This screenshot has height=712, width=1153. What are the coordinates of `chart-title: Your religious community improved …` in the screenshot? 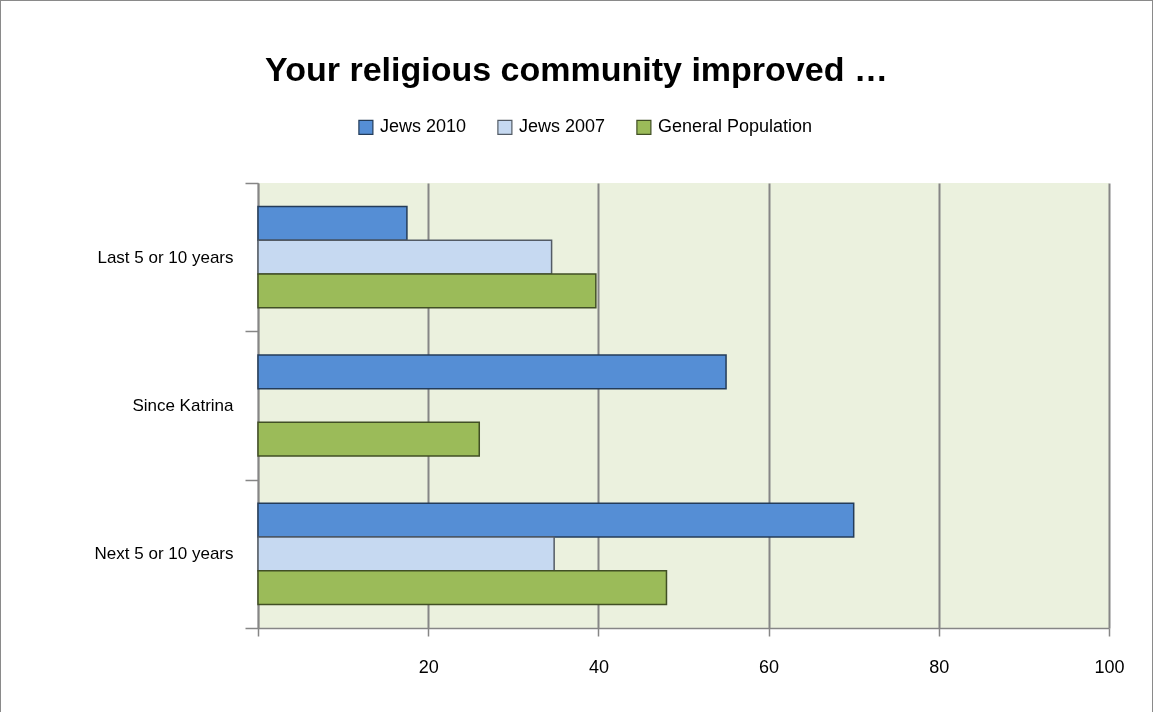 It's located at (576, 69).